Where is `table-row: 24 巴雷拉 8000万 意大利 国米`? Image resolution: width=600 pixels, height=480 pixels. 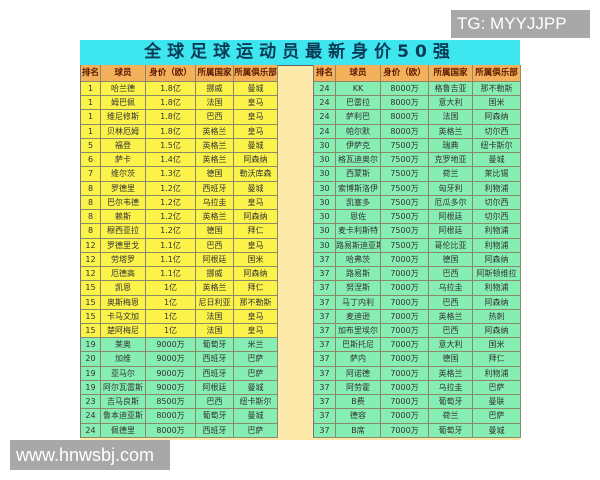 table-row: 24 巴雷拉 8000万 意大利 国米 is located at coordinates (417, 103).